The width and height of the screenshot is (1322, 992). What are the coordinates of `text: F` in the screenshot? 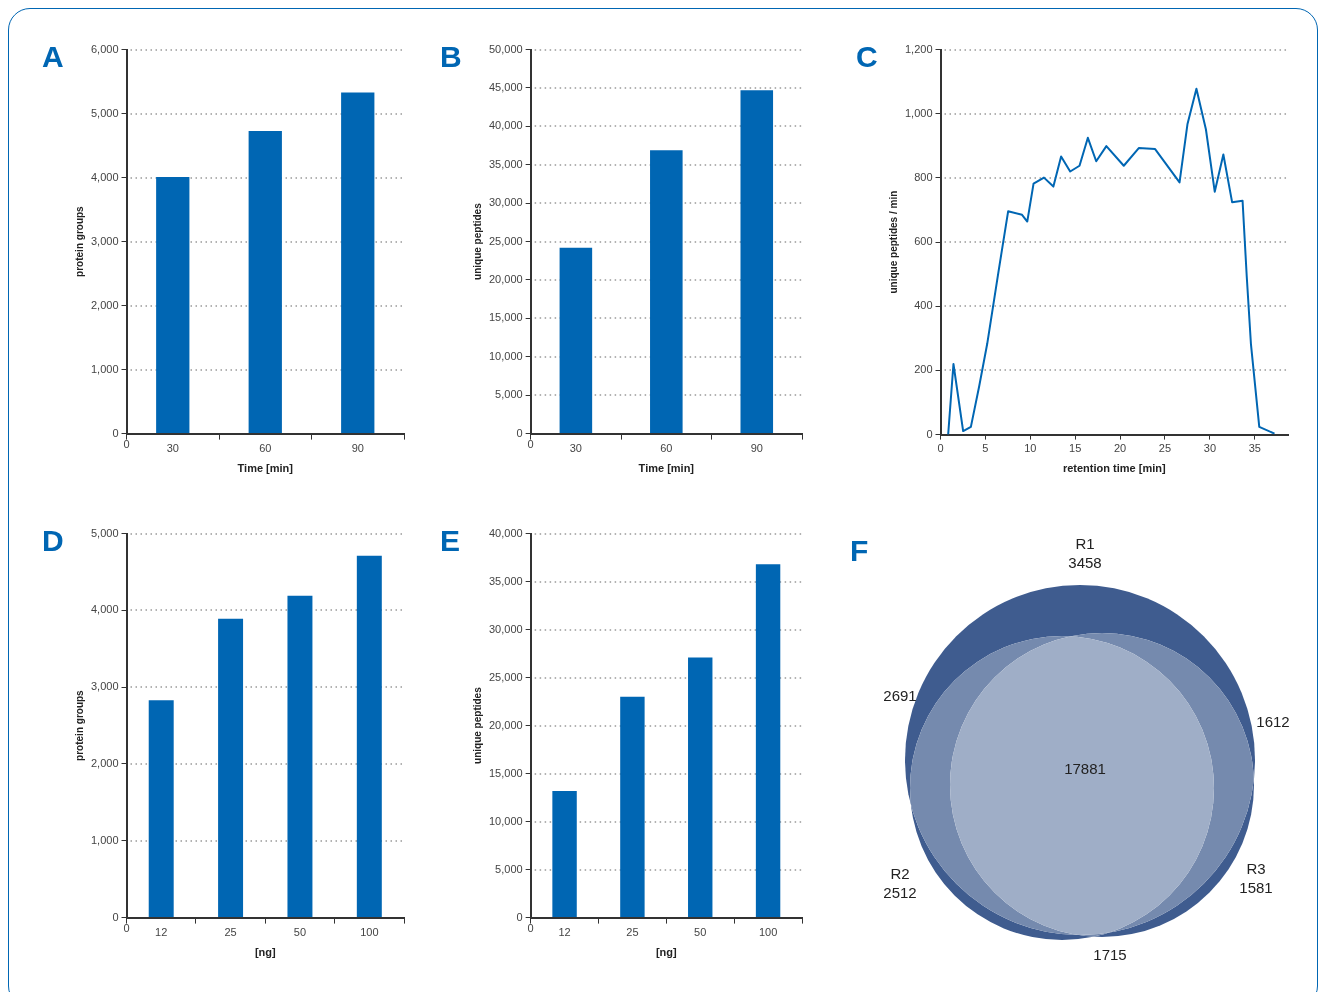 It's located at (859, 551).